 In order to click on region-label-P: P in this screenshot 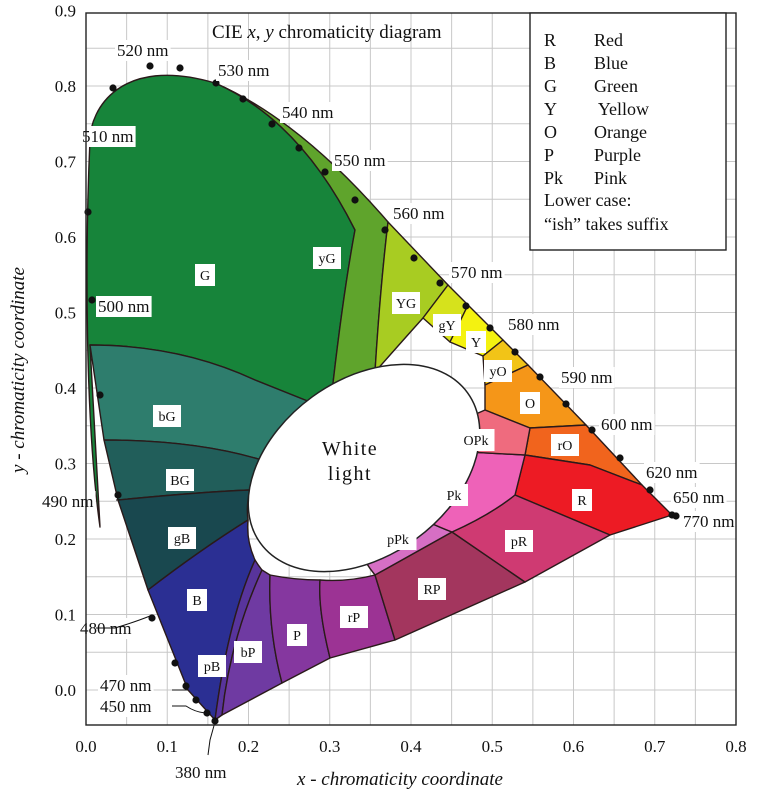, I will do `click(297, 636)`.